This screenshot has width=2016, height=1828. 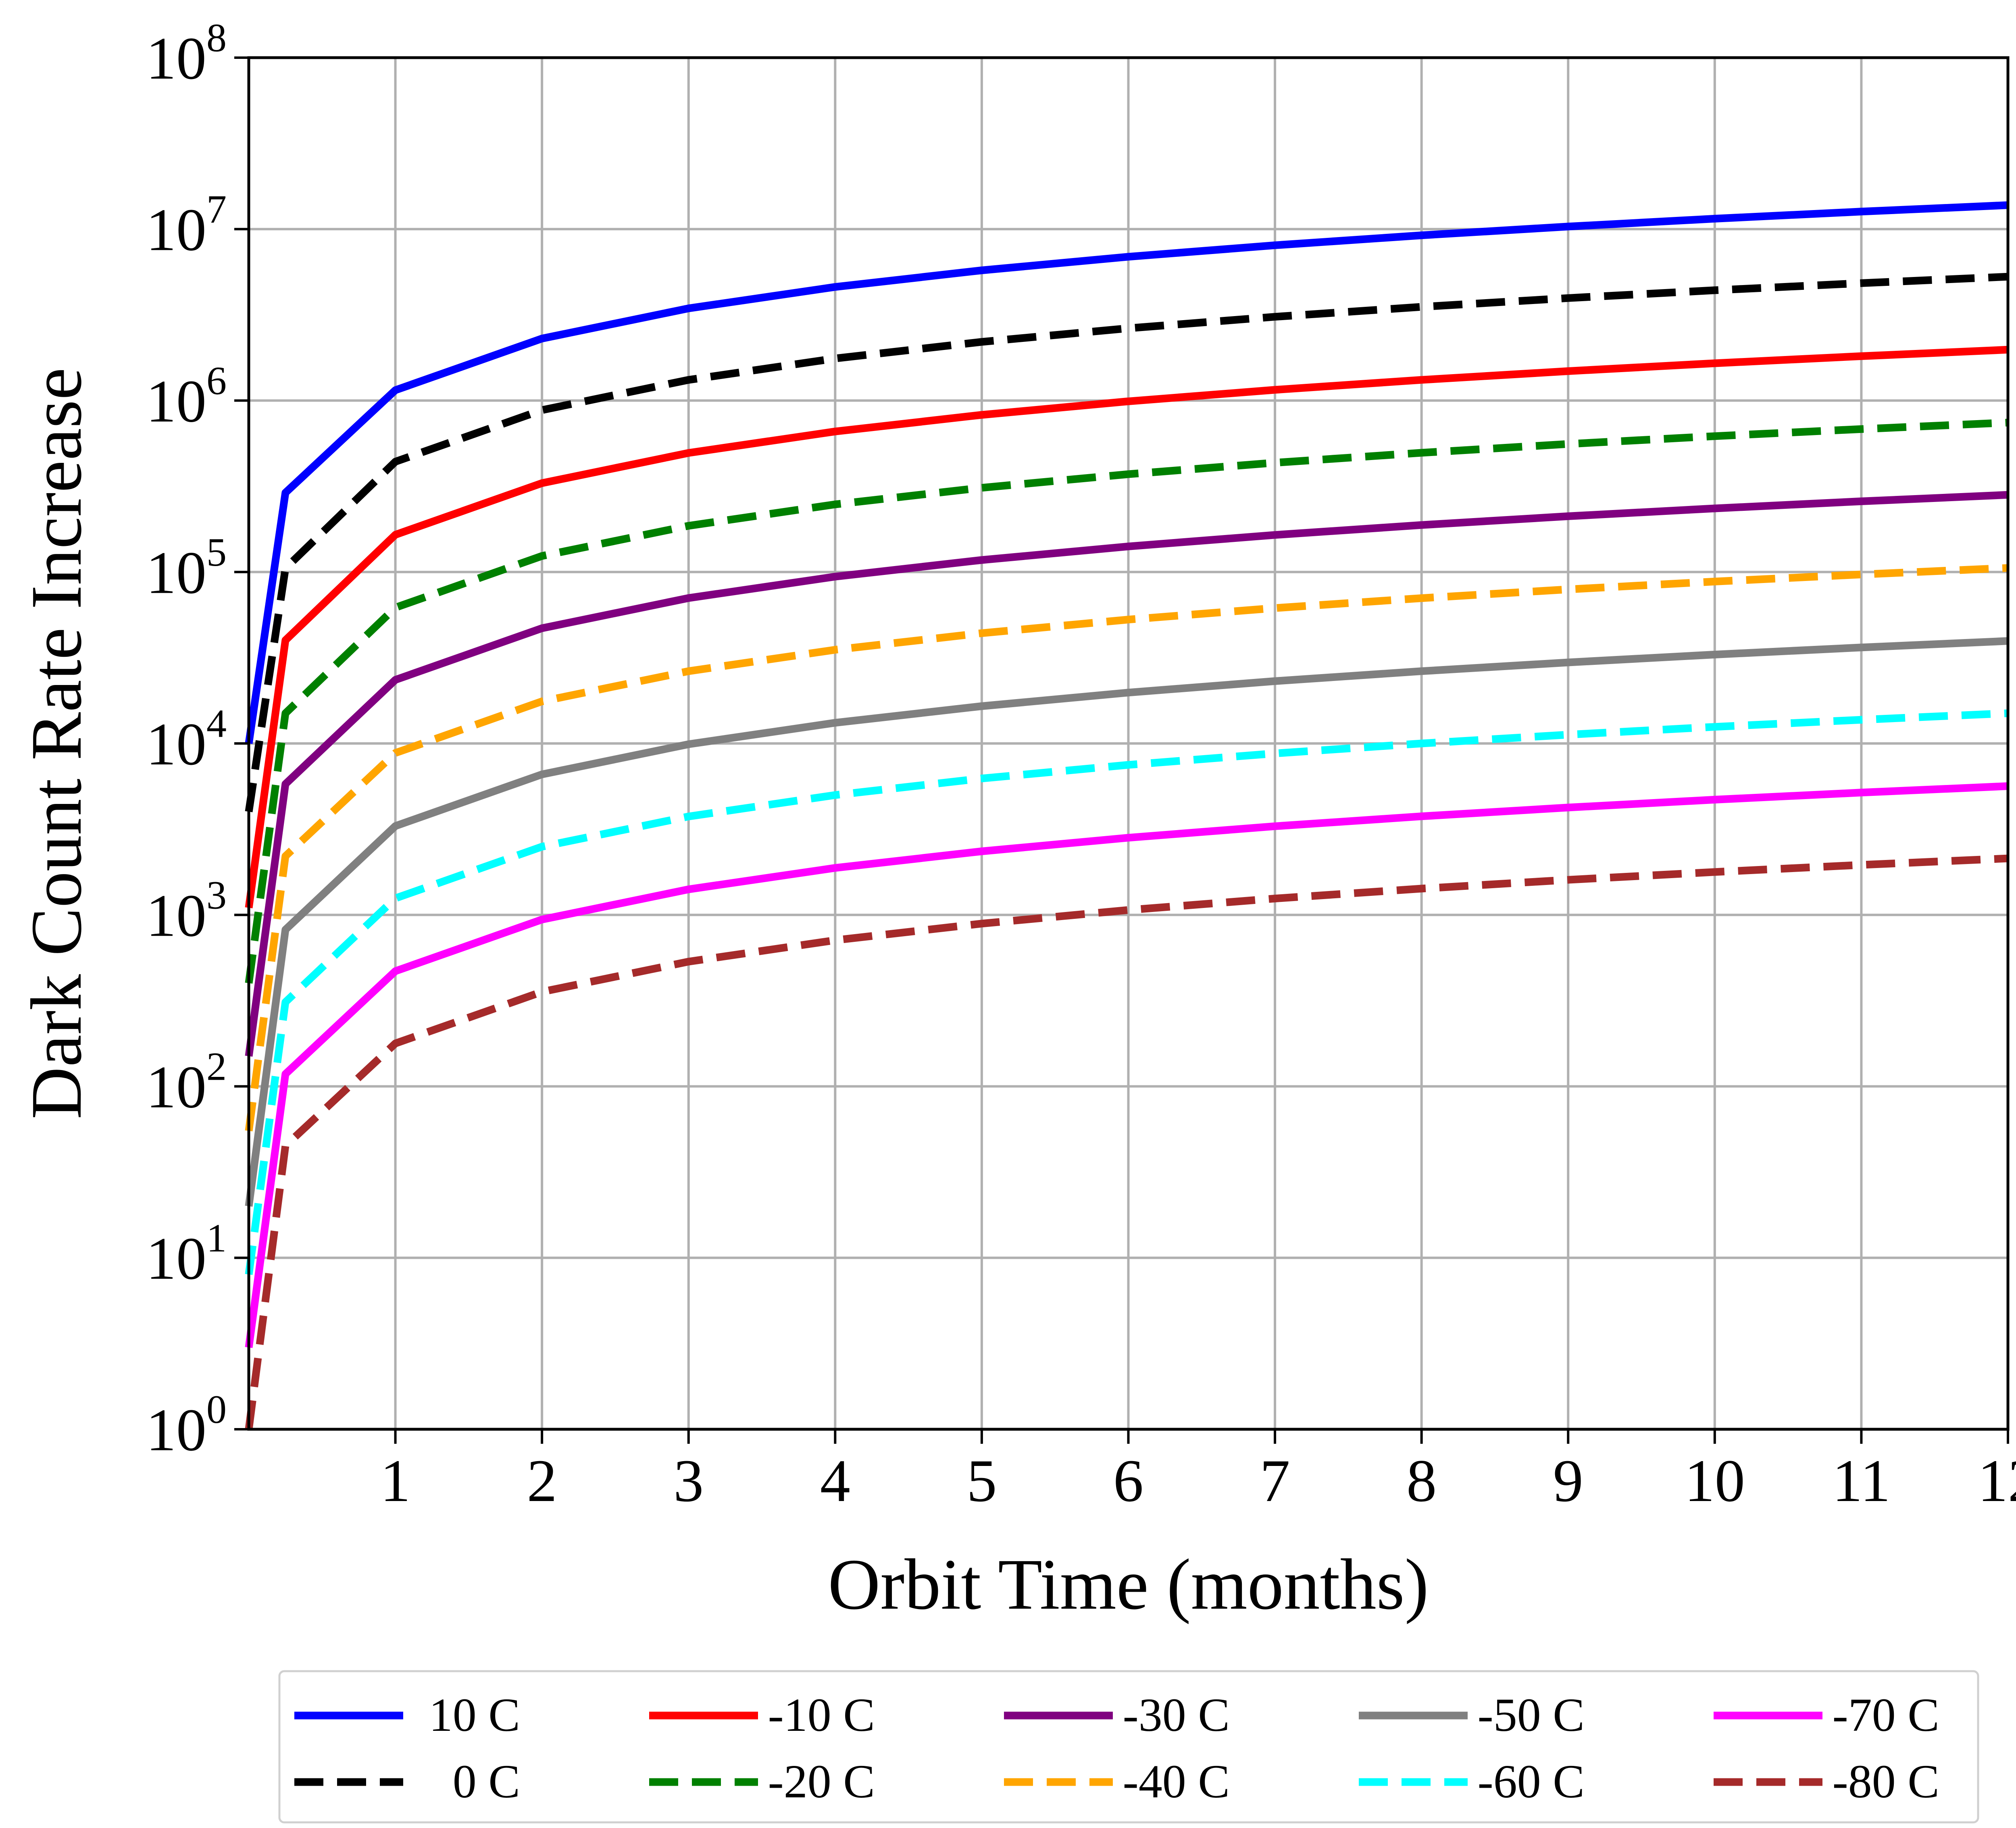 What do you see at coordinates (186, 739) in the screenshot?
I see `y-tick-label: 10⁴` at bounding box center [186, 739].